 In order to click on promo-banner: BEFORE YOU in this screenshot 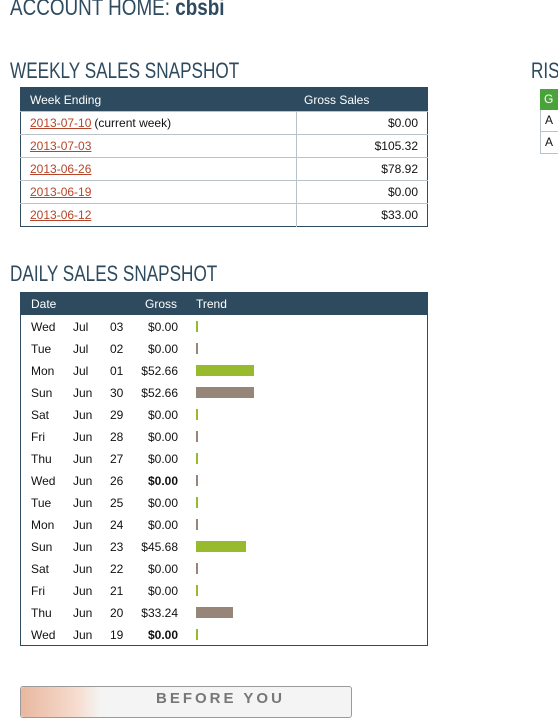, I will do `click(186, 702)`.